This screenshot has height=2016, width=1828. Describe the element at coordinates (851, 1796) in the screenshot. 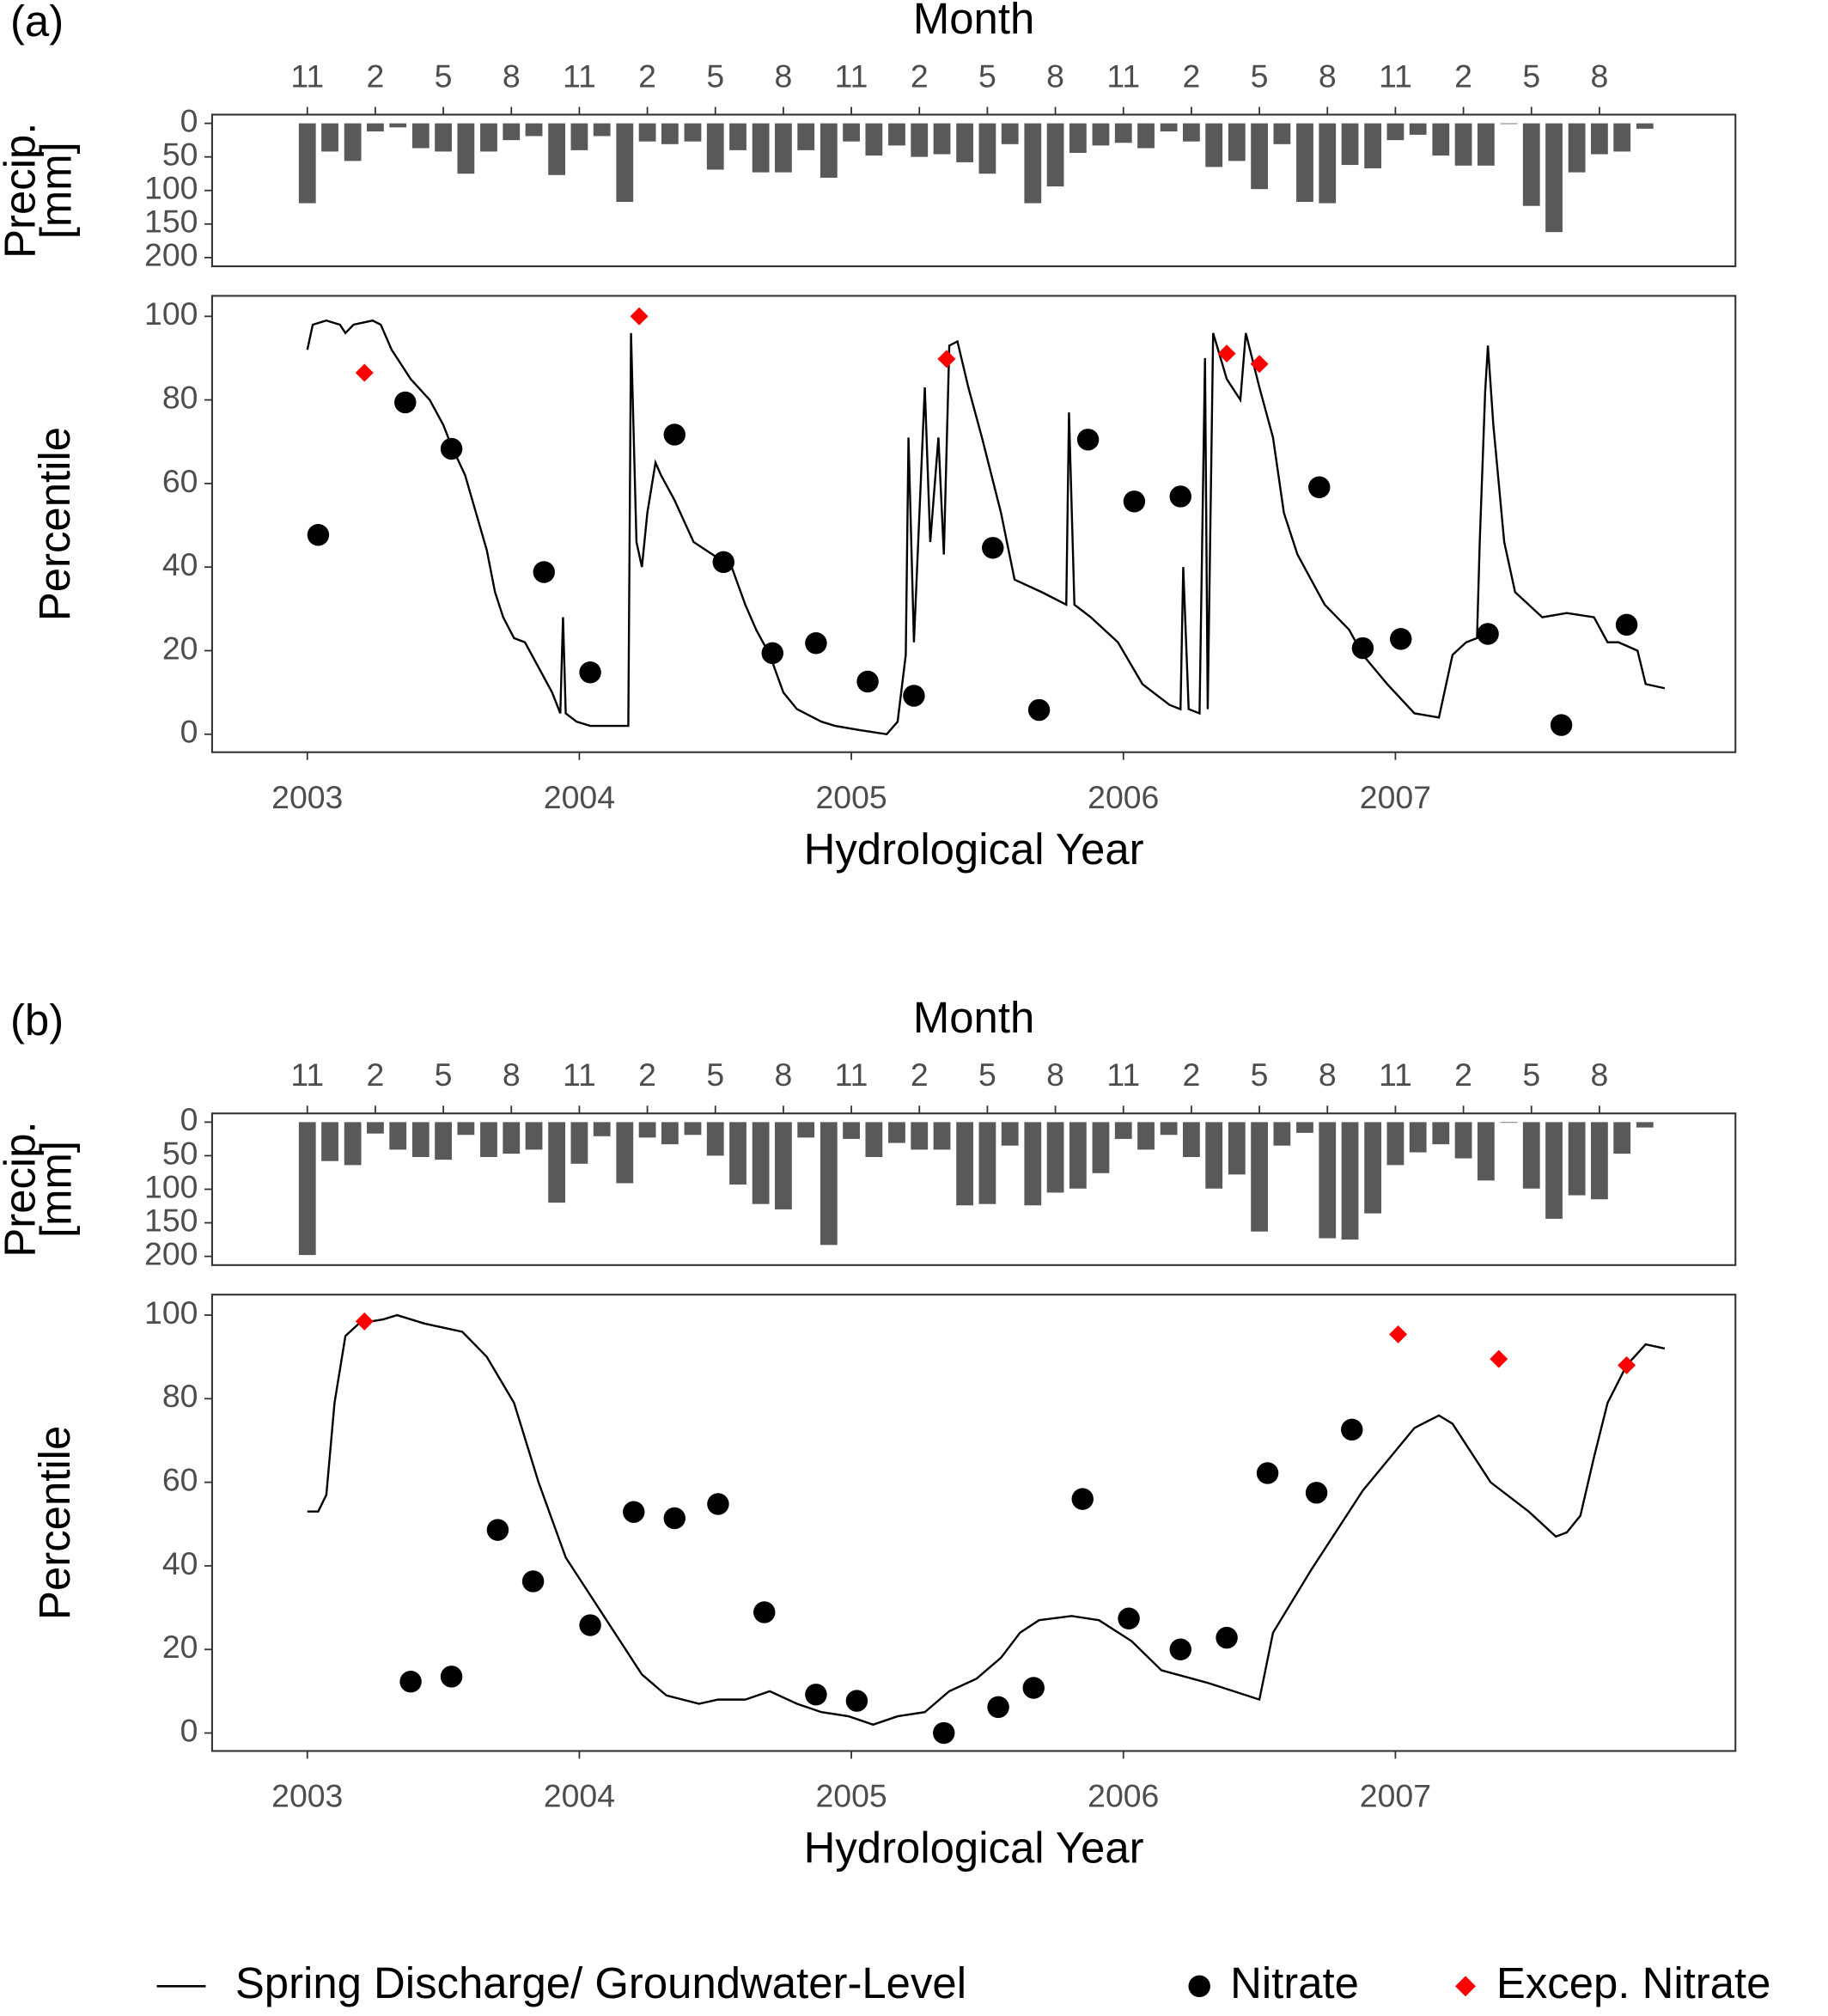

I see `x-tick-label: 2005` at that location.